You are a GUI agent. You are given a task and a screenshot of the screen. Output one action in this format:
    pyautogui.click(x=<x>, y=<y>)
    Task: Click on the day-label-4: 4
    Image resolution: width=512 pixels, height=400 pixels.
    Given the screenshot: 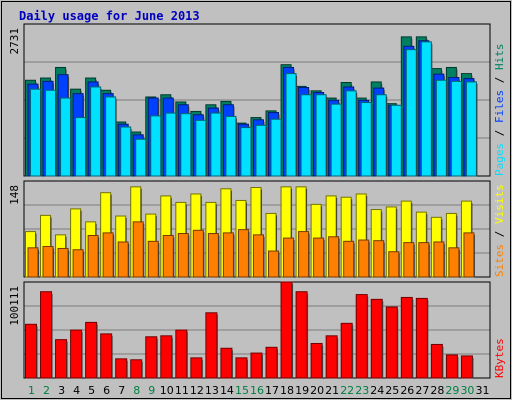 What is the action you would take?
    pyautogui.click(x=76, y=390)
    